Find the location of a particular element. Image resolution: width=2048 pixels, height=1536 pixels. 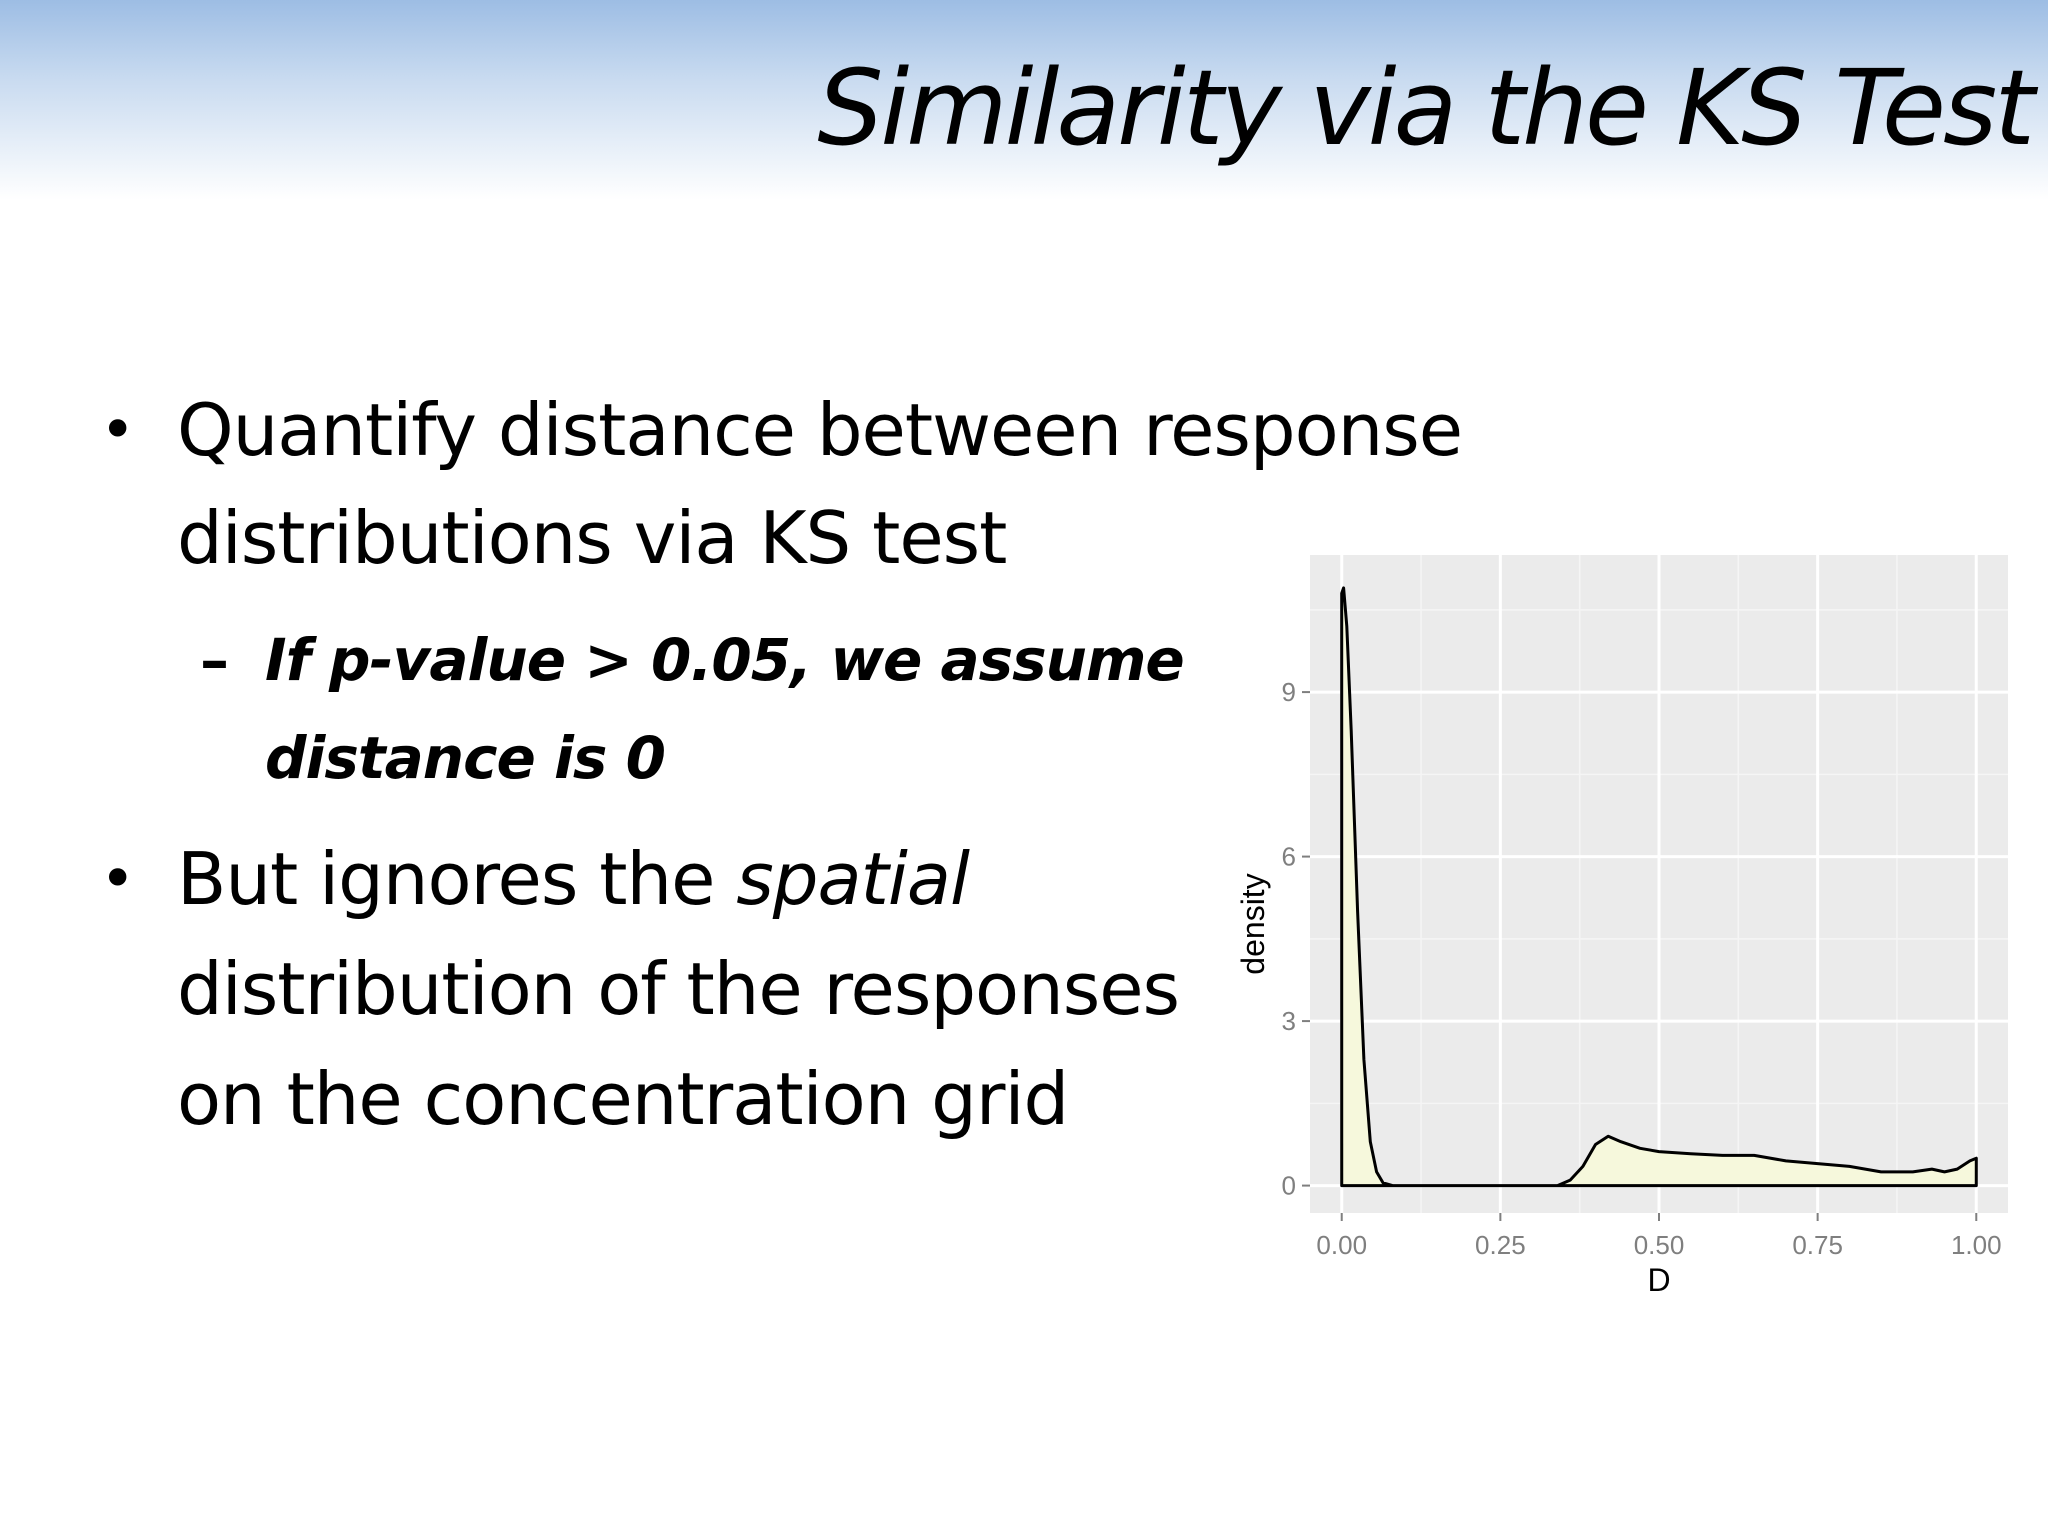

bullet-1-line-1: Quantify distance between response is located at coordinates (820, 430).